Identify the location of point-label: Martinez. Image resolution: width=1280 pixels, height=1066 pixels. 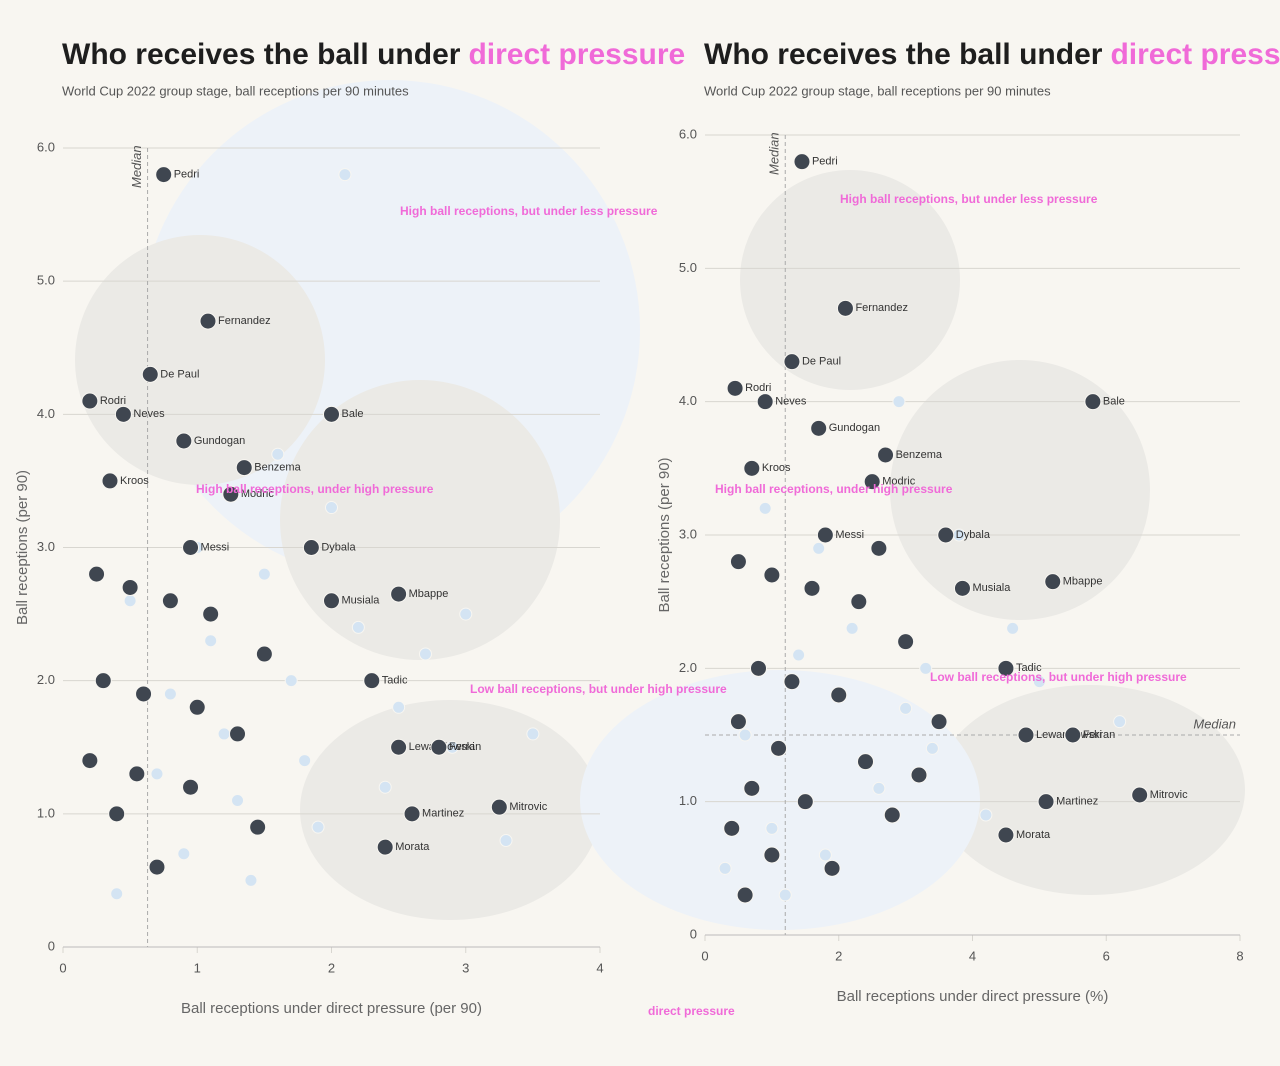
(443, 814).